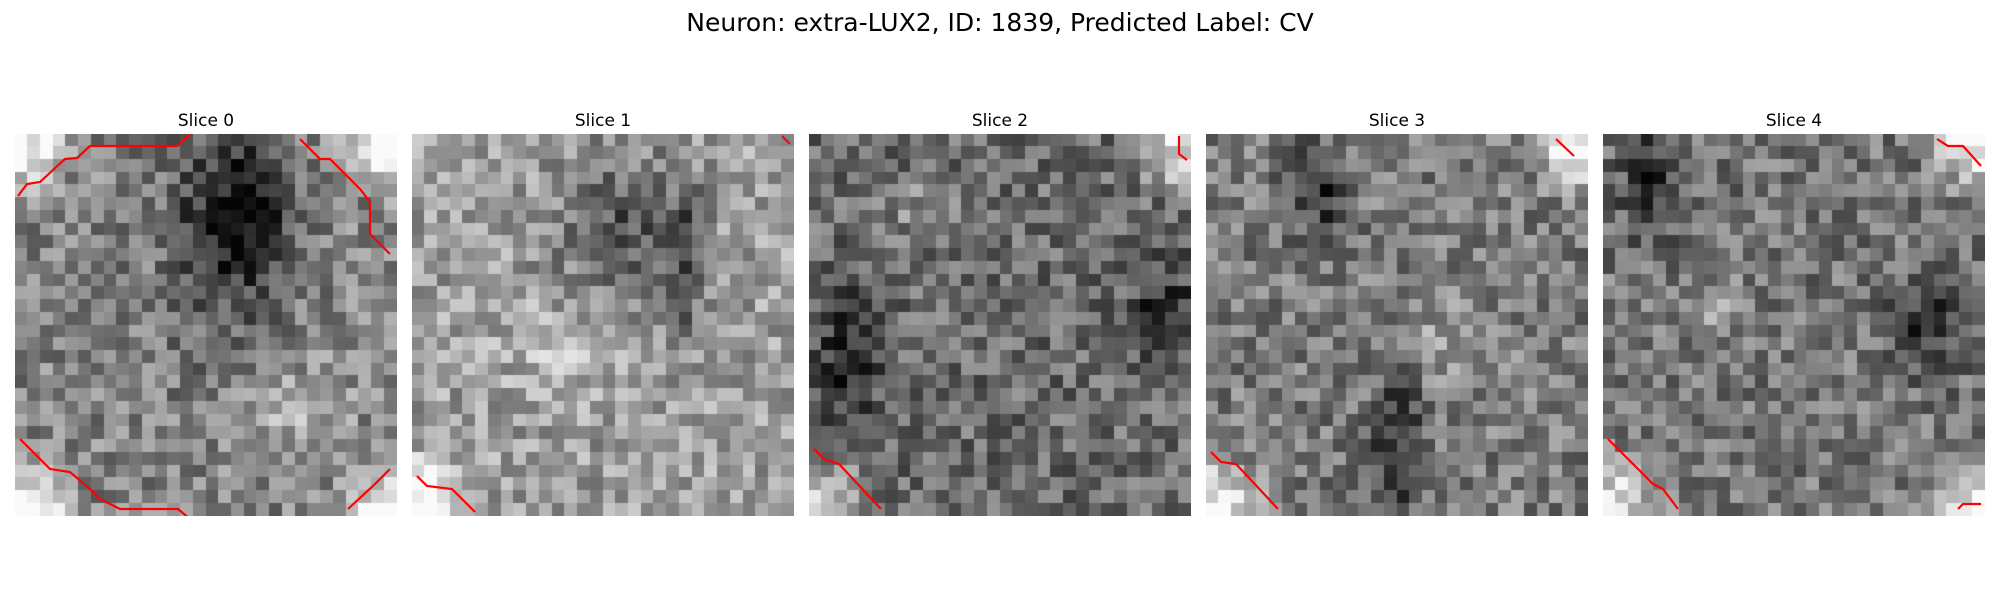  What do you see at coordinates (1794, 121) in the screenshot?
I see `slice-title: Slice 4` at bounding box center [1794, 121].